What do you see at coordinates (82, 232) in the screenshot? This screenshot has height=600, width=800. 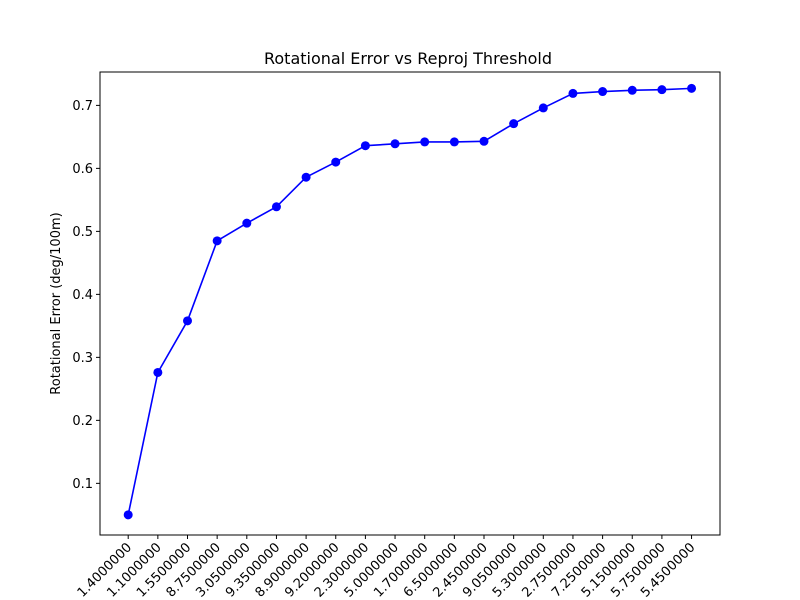 I see `y-tick-label: 0.5` at bounding box center [82, 232].